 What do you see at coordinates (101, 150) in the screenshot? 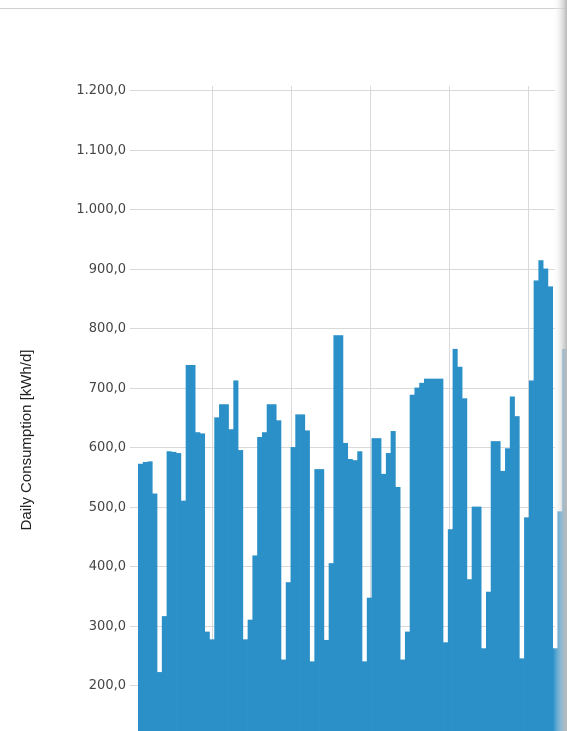
I see `y-tick-label: 1.100,0` at bounding box center [101, 150].